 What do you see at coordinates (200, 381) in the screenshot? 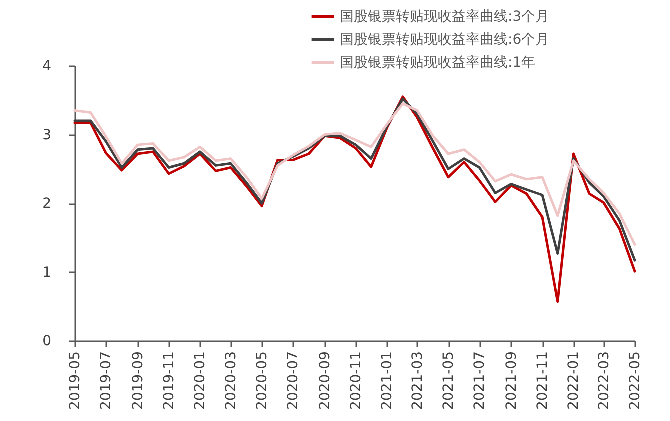
I see `x-tick-label: 2020-01` at bounding box center [200, 381].